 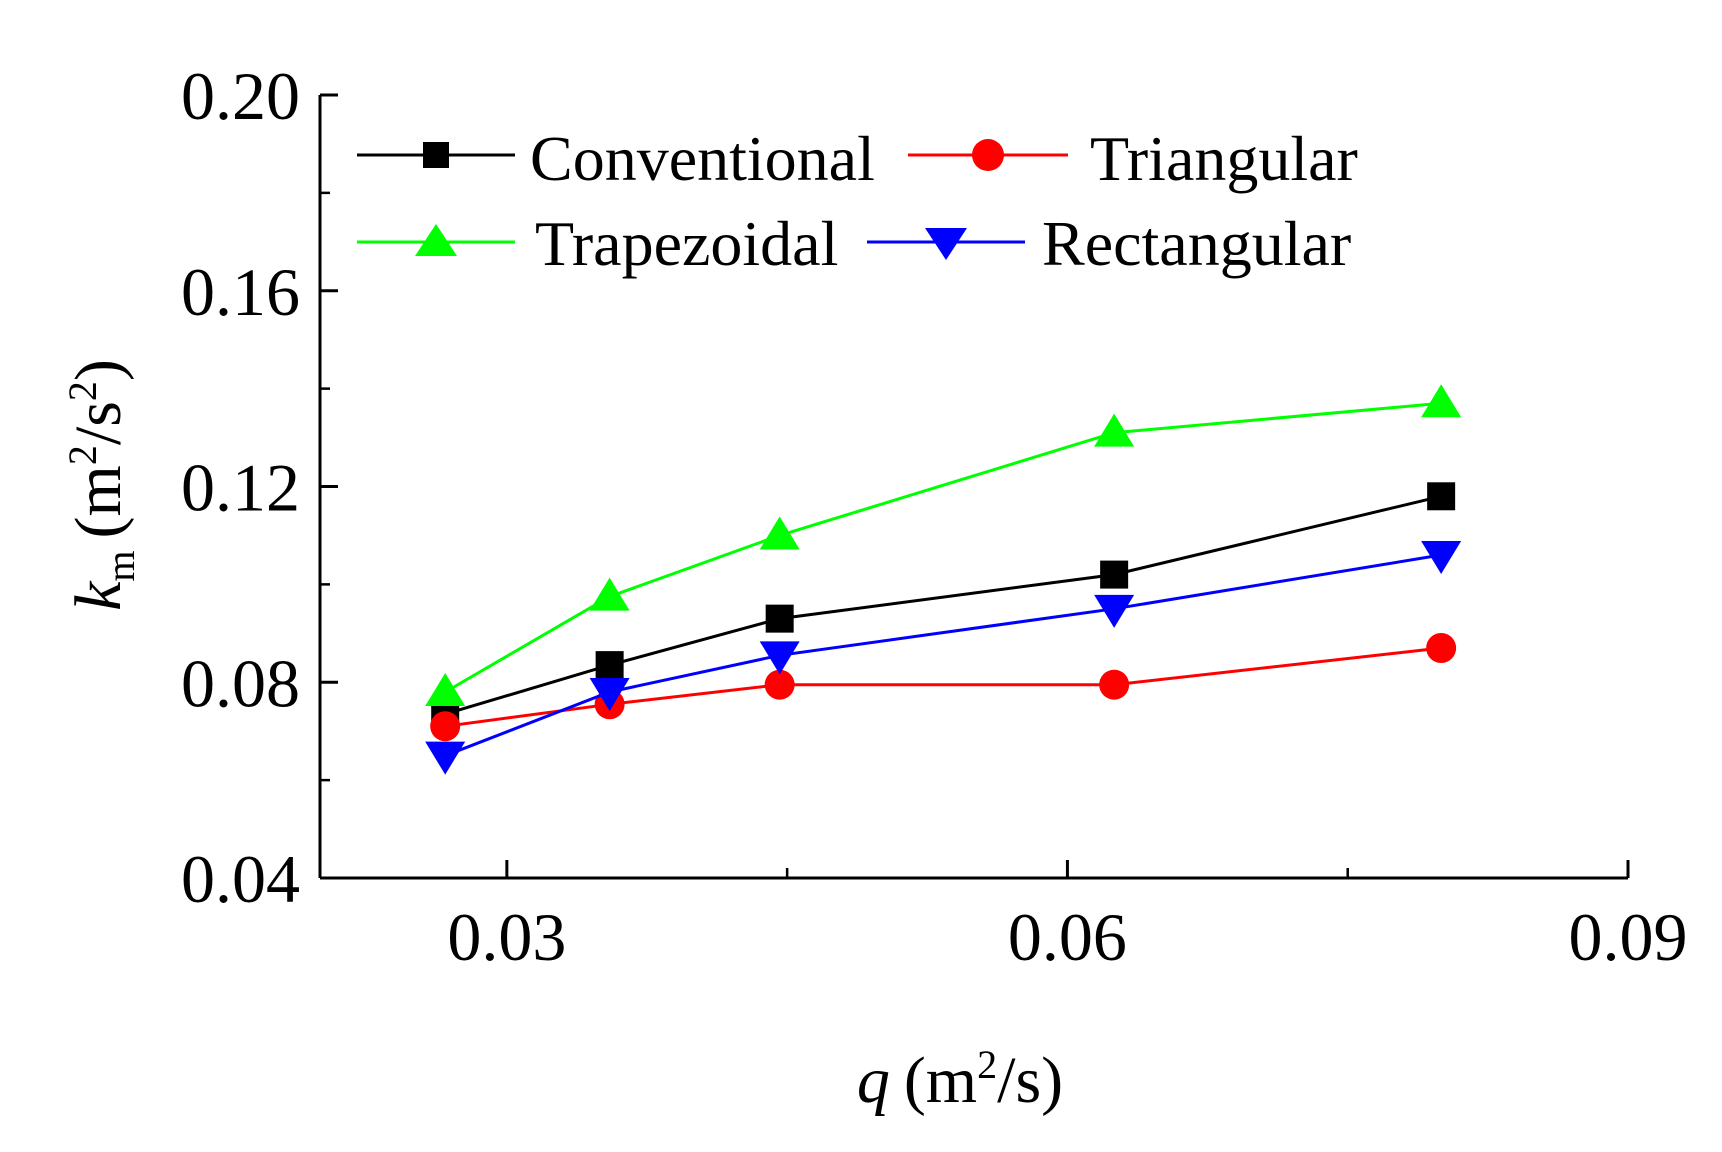 I want to click on legend-entry-conventional: Conventional, so click(x=616, y=158).